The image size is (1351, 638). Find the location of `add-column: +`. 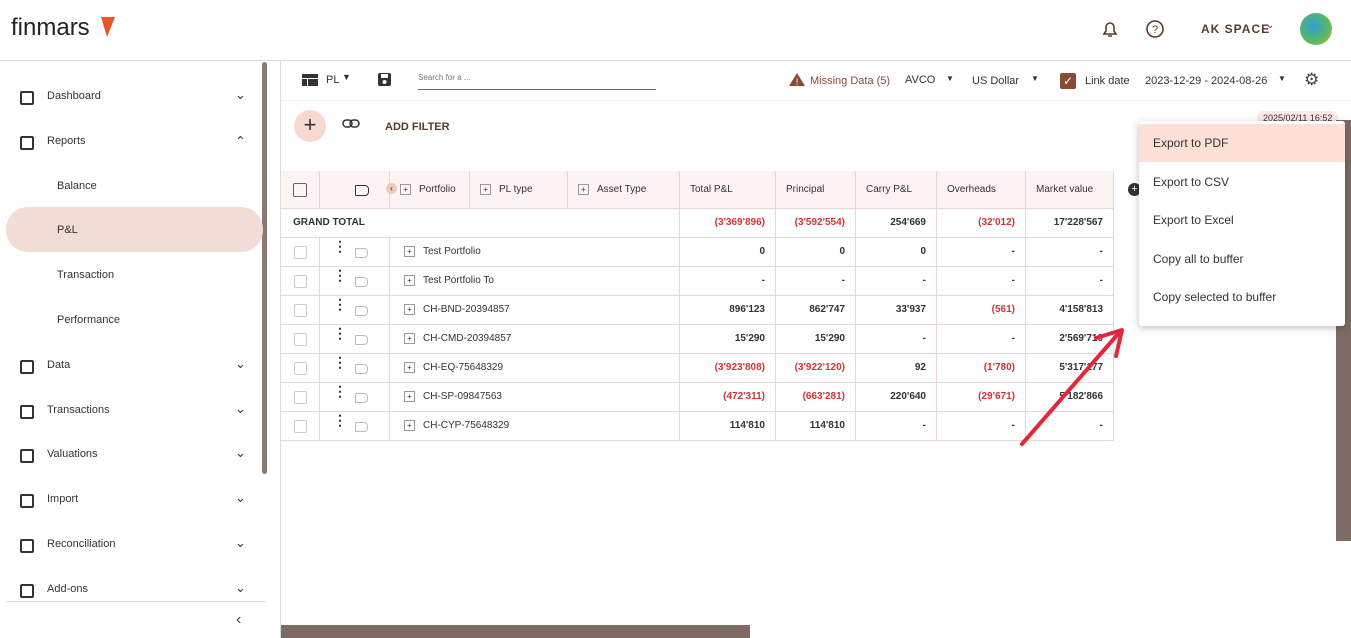

add-column: + is located at coordinates (1134, 189).